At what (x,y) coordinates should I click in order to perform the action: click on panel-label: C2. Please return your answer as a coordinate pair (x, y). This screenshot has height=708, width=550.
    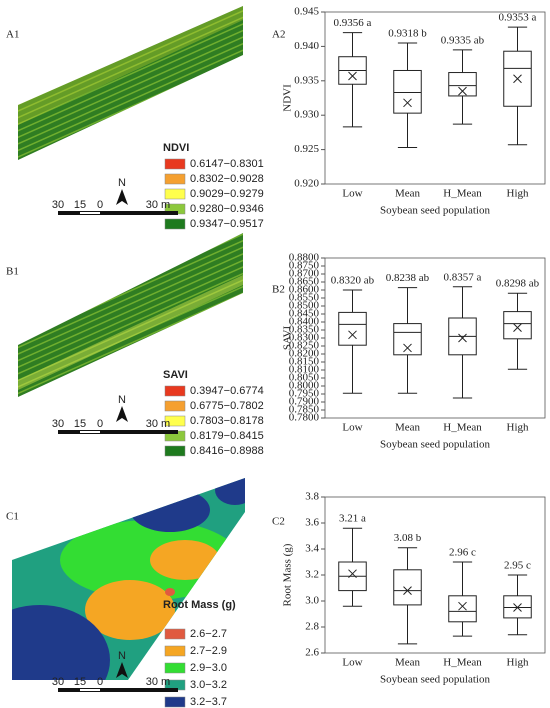
    Looking at the image, I should click on (278, 522).